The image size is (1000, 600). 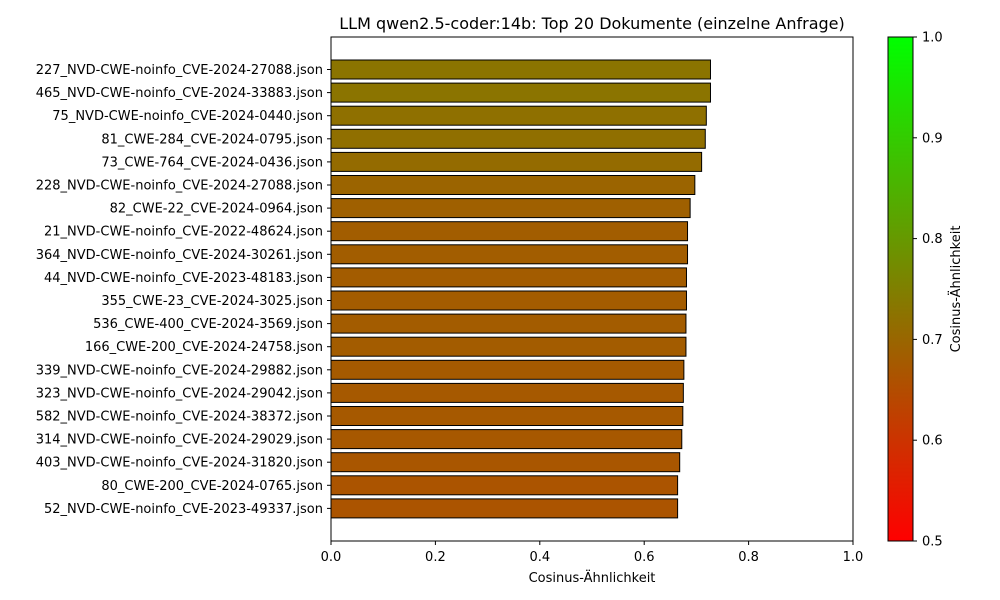 What do you see at coordinates (183, 509) in the screenshot?
I see `y-tick-label: 52_NVD-CWE-noinfo_CVE-2023-49337.json` at bounding box center [183, 509].